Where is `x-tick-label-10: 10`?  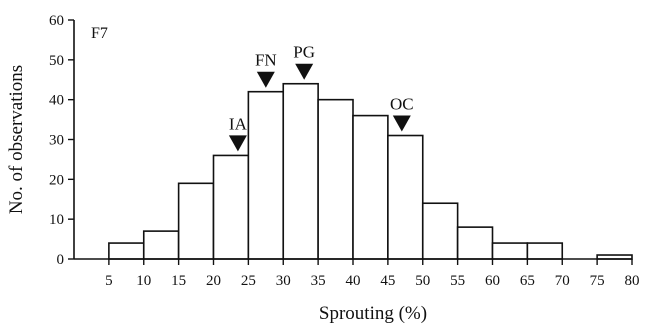
x-tick-label-10: 10 is located at coordinates (143, 281).